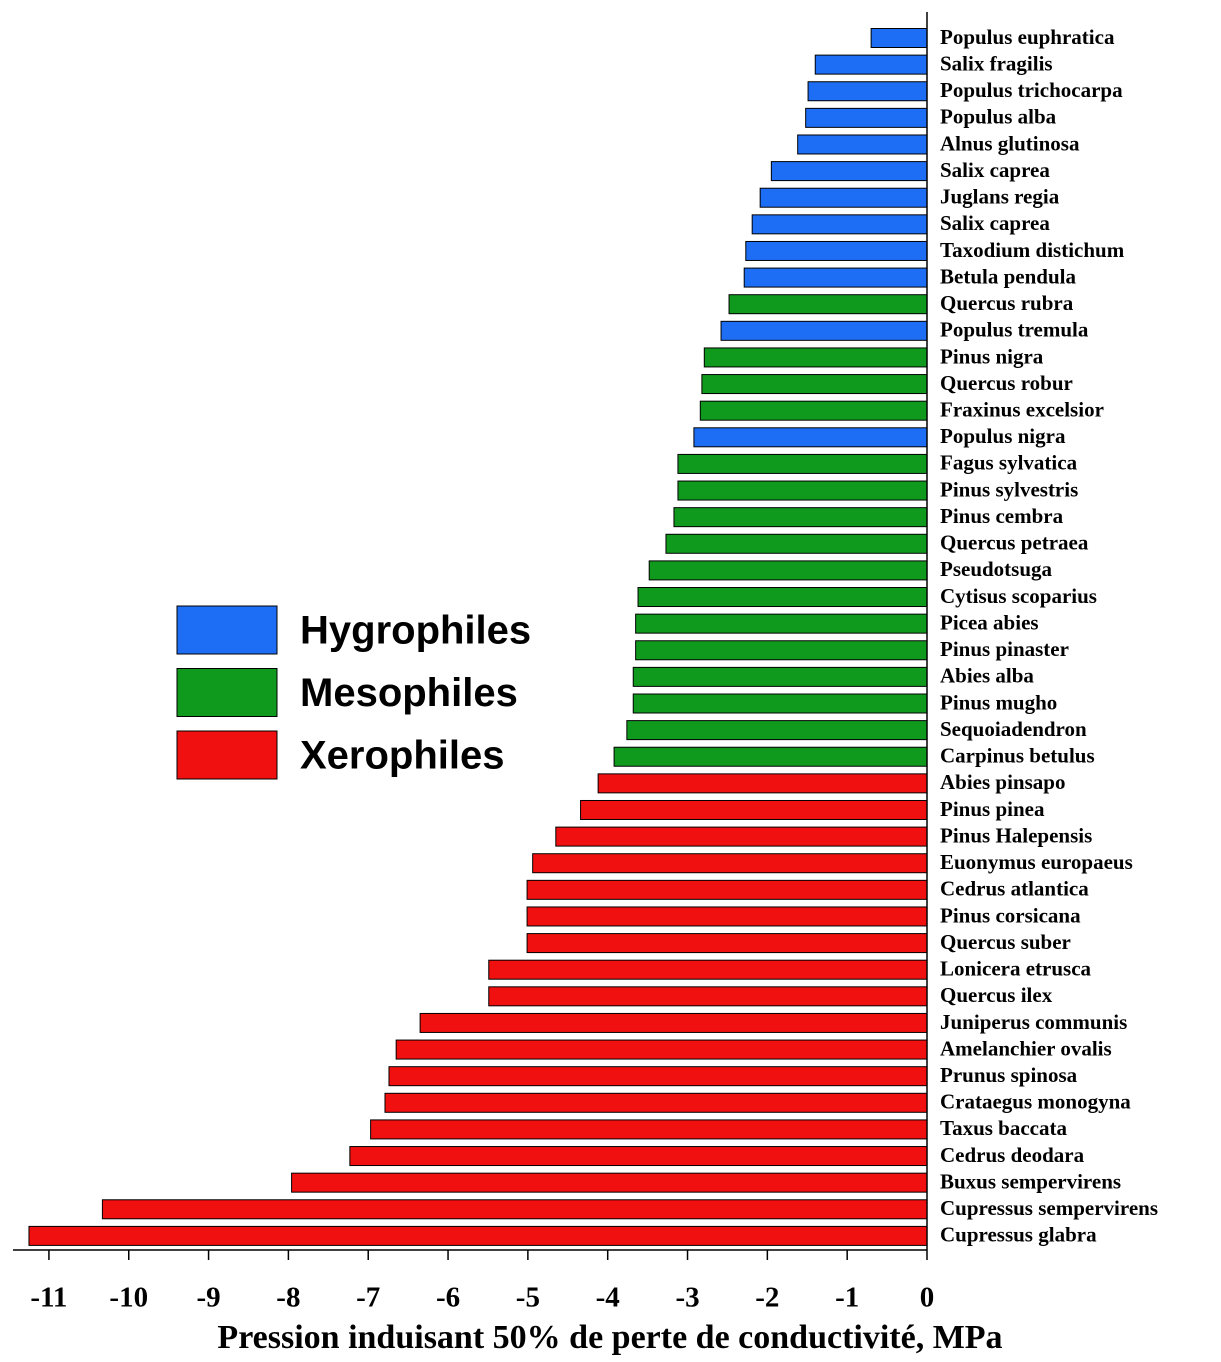 This screenshot has width=1221, height=1362. I want to click on category-label: Quercus petraea, so click(1014, 543).